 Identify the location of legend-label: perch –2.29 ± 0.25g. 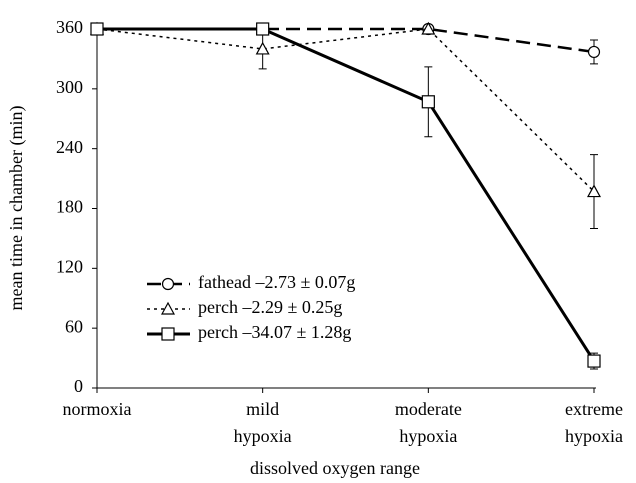
(270, 307).